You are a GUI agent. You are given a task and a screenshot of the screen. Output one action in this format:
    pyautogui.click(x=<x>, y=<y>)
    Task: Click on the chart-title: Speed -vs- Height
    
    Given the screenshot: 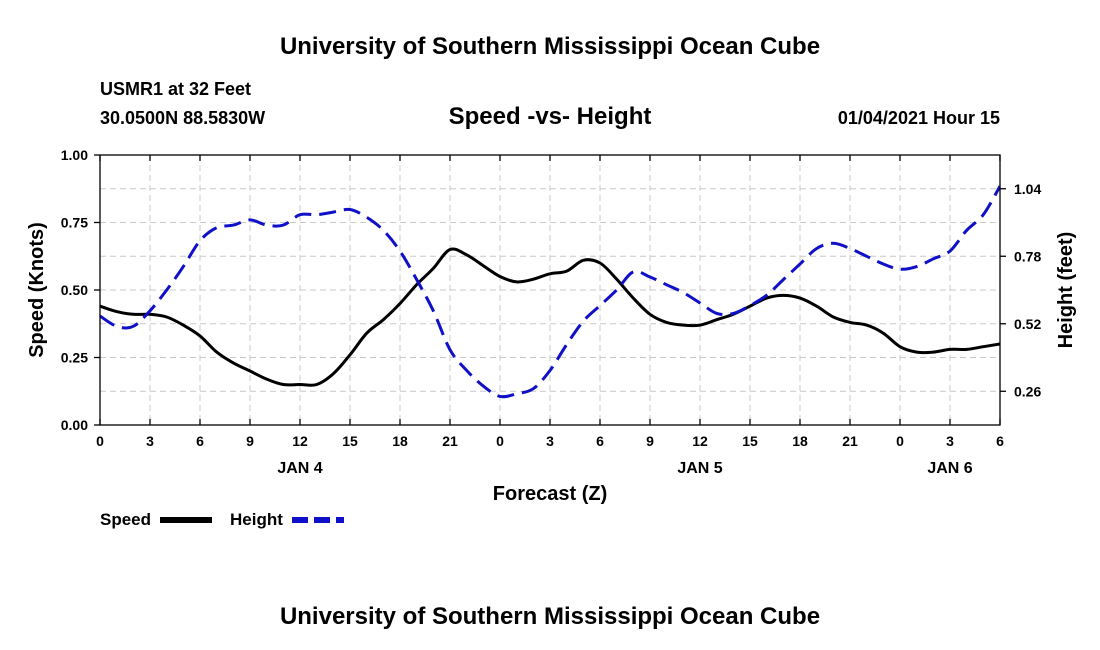 What is the action you would take?
    pyautogui.click(x=550, y=116)
    